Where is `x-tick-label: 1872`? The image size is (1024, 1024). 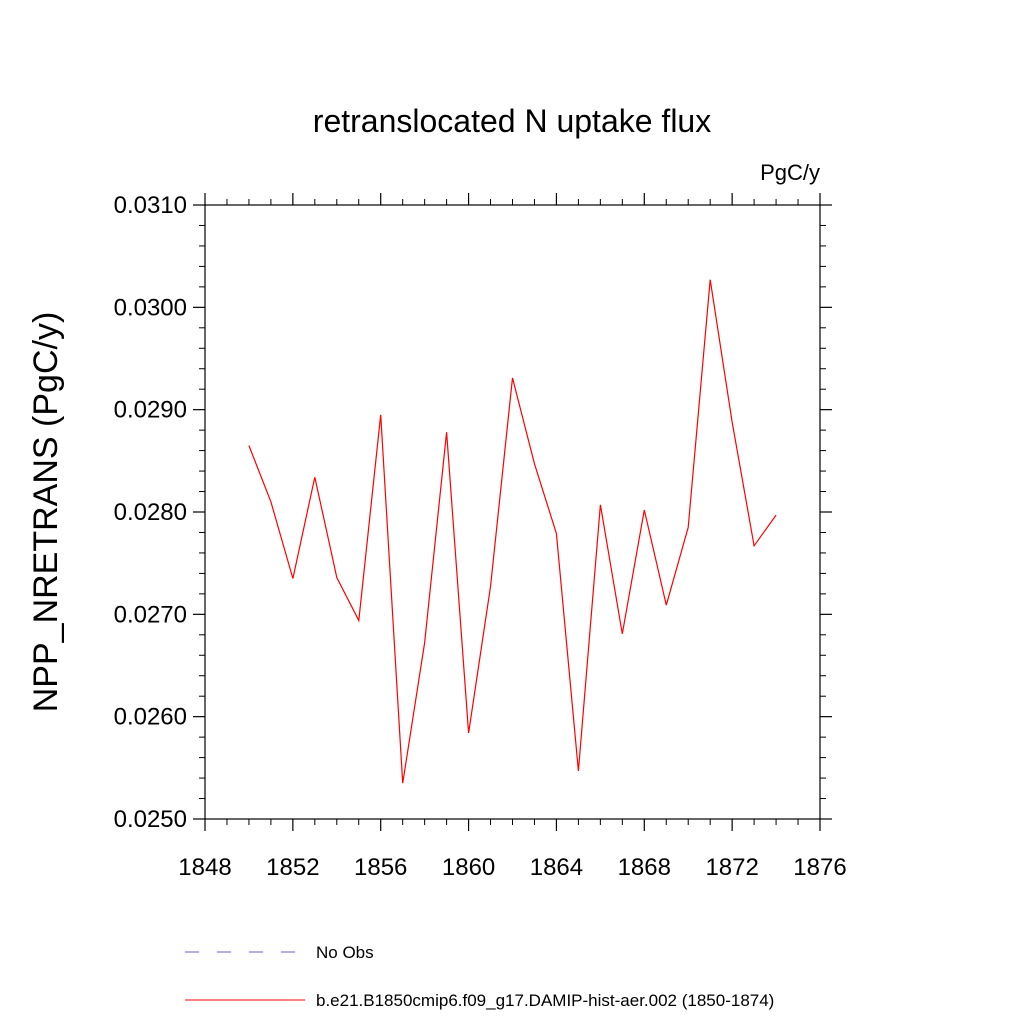 x-tick-label: 1872 is located at coordinates (731, 867).